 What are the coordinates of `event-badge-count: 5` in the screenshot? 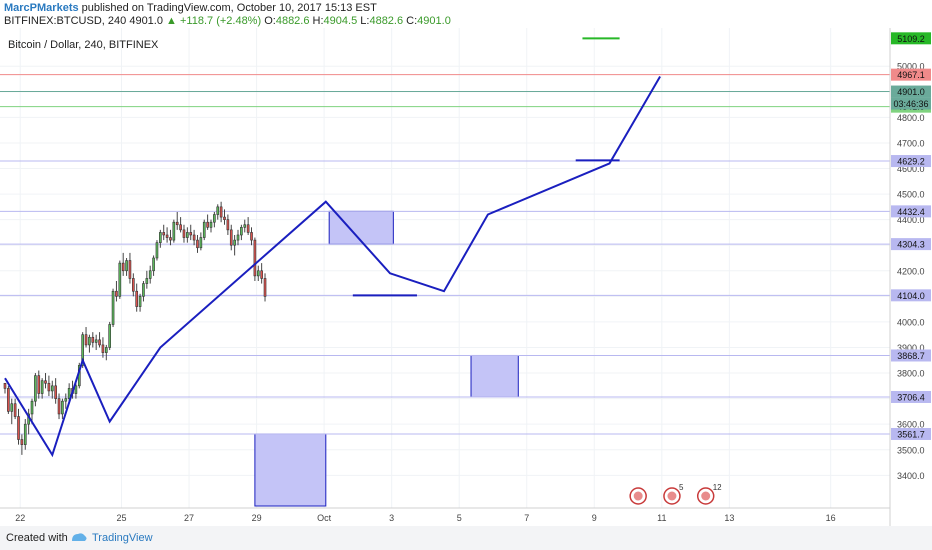 It's located at (681, 487).